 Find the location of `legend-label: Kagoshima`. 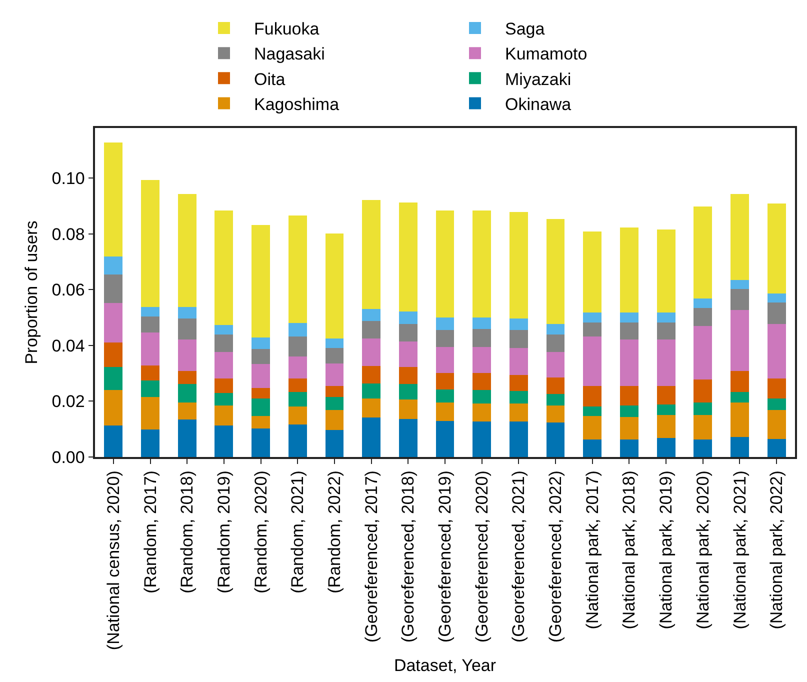

legend-label: Kagoshima is located at coordinates (297, 104).